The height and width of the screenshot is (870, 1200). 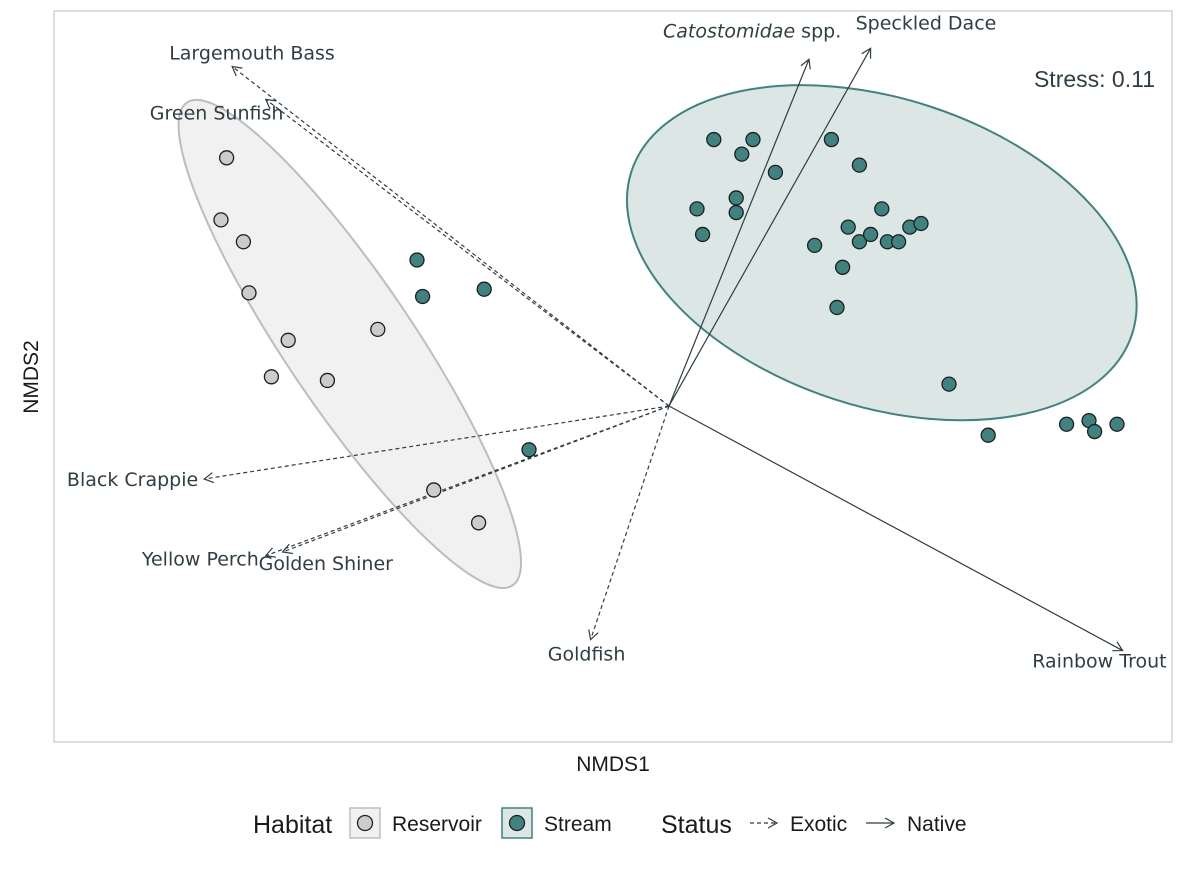 I want to click on vector-golden-shiner, so click(x=475, y=480).